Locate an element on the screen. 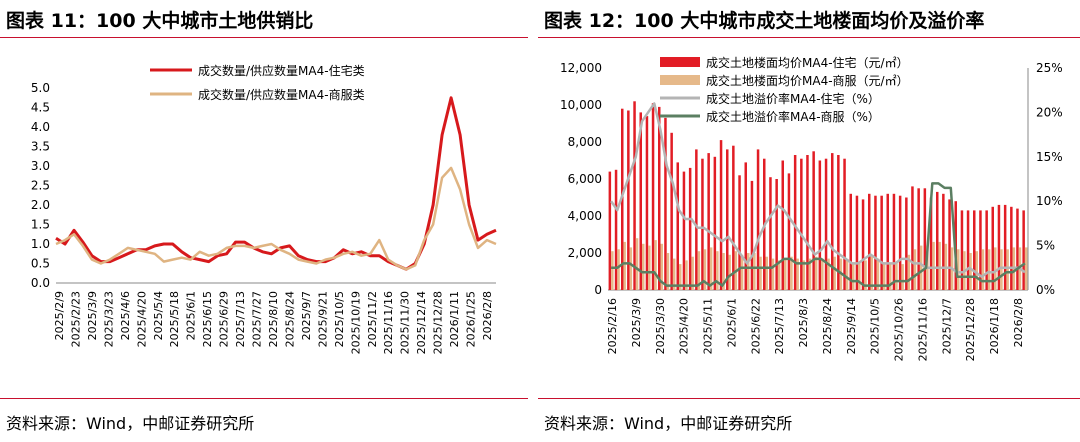  x-tick-label: 2025/4/6 is located at coordinates (125, 315).